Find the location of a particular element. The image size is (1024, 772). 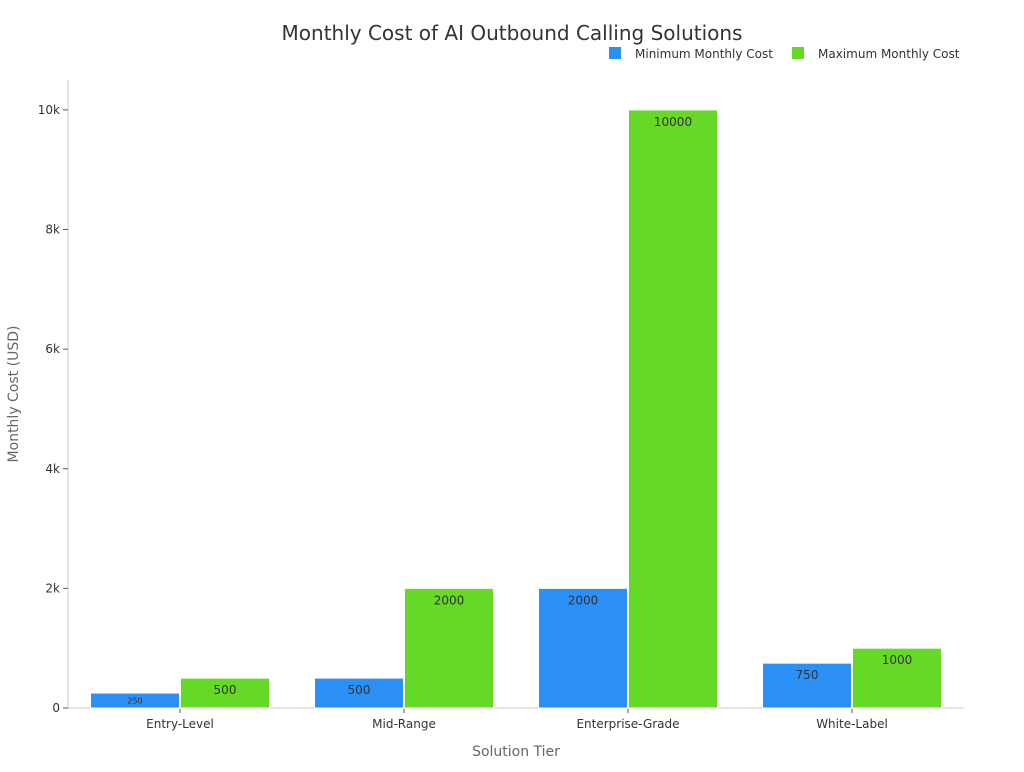

y-ticks: 0 2k 4k 6k 8k 10k is located at coordinates (53, 409).